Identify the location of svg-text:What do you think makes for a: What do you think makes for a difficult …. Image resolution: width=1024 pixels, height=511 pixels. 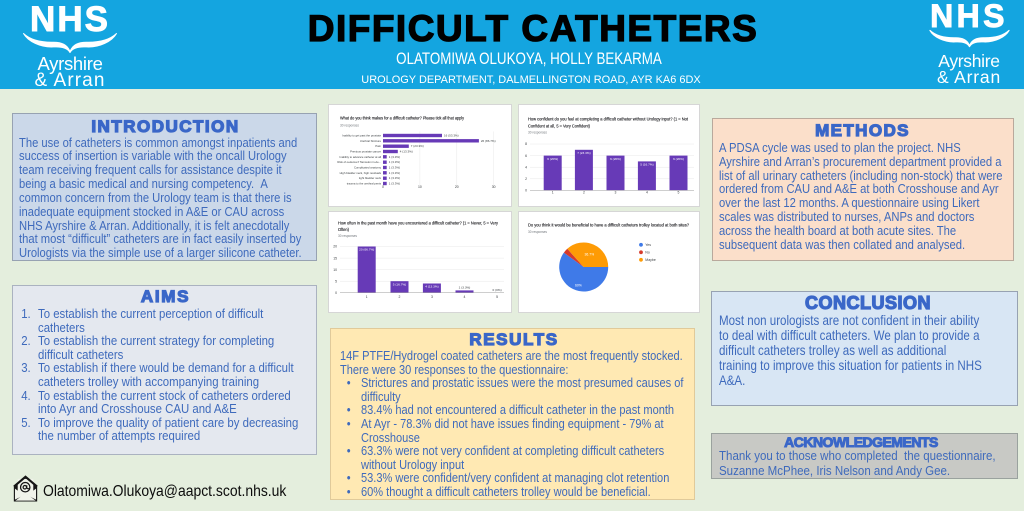
(402, 118).